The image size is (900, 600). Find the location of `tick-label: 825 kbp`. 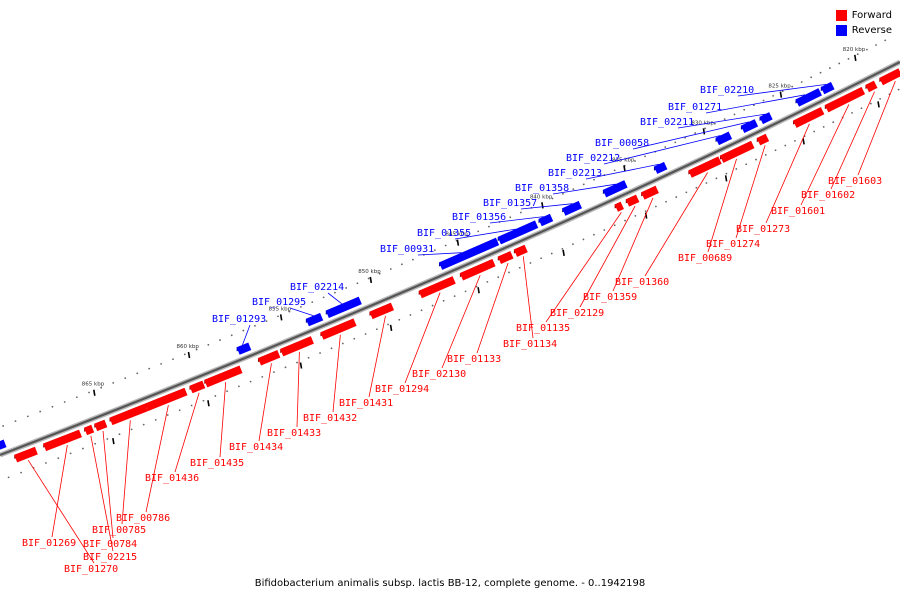

tick-label: 825 kbp is located at coordinates (779, 87).